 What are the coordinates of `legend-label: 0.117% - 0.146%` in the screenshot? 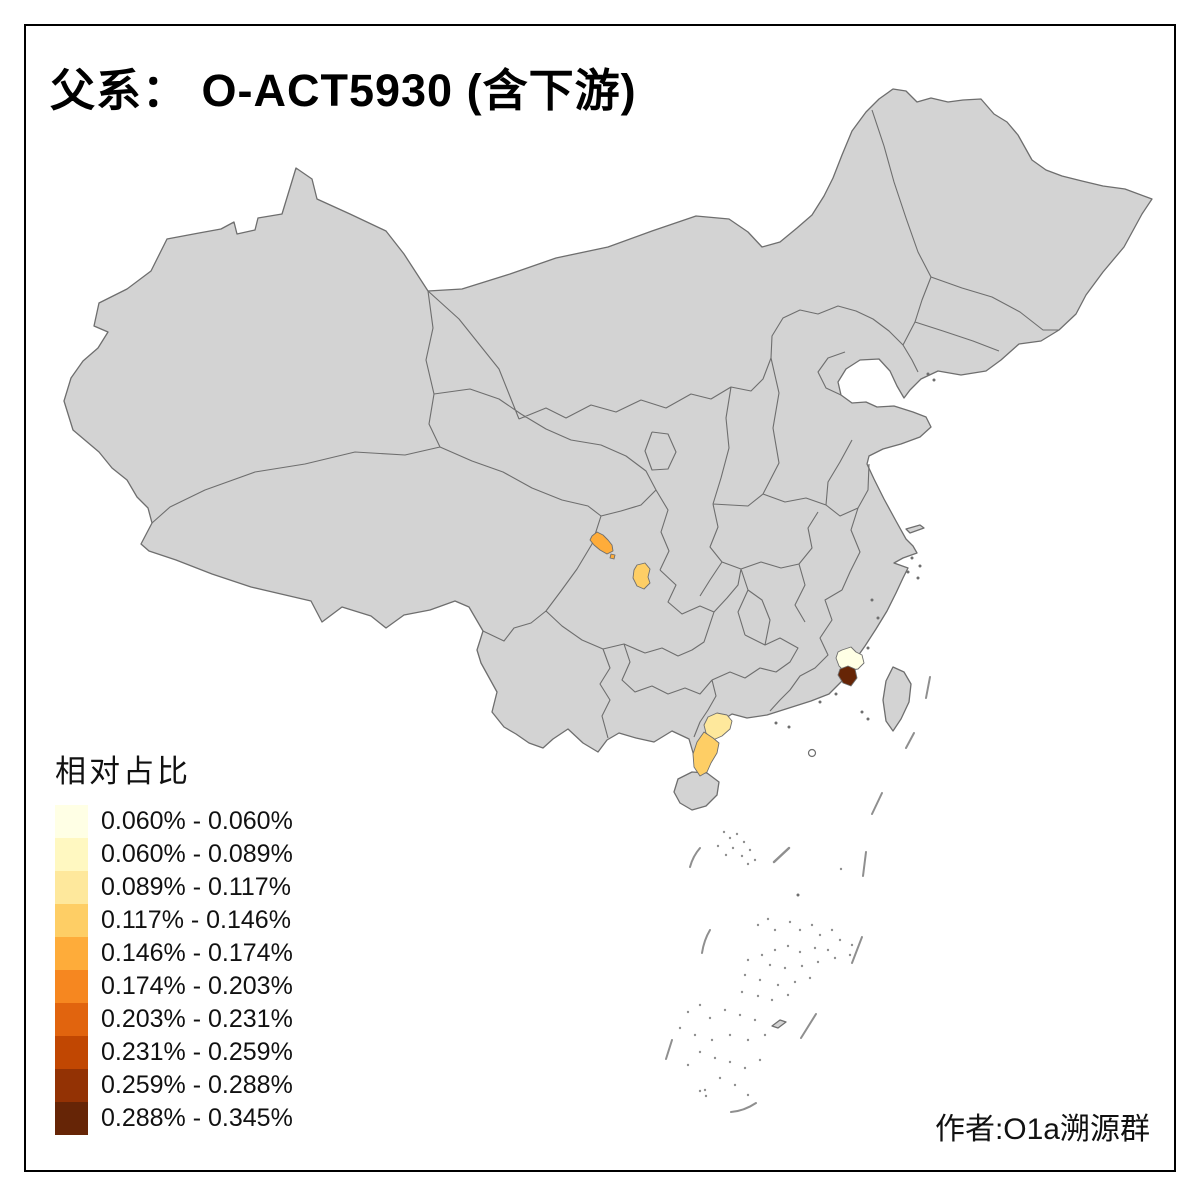 It's located at (196, 920).